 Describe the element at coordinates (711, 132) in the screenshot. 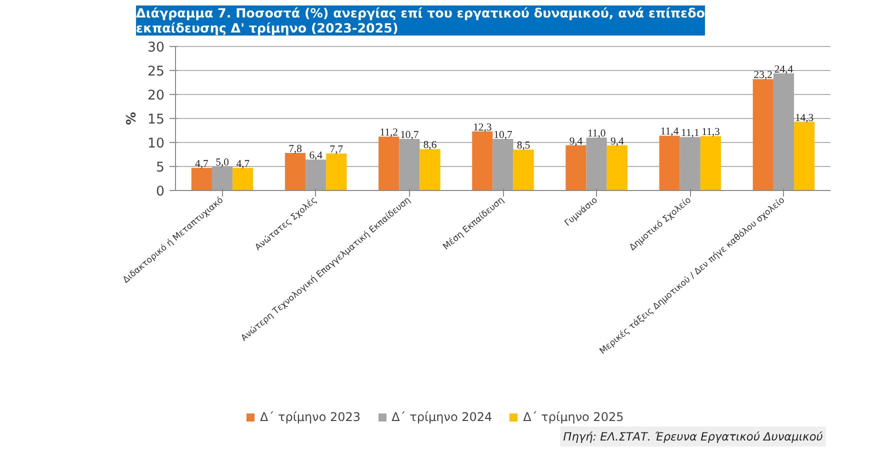

I see `data-label: 11,3` at that location.